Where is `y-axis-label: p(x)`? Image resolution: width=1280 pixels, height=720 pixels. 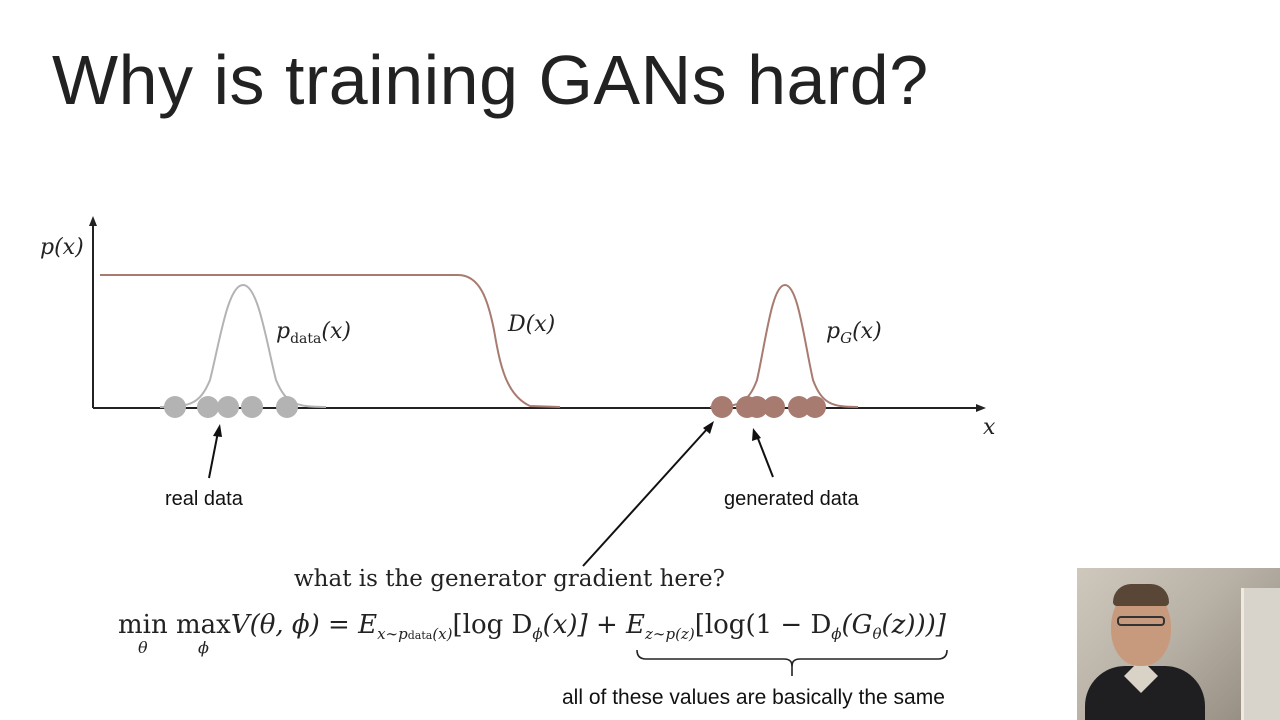
y-axis-label: p(x) is located at coordinates (62, 247).